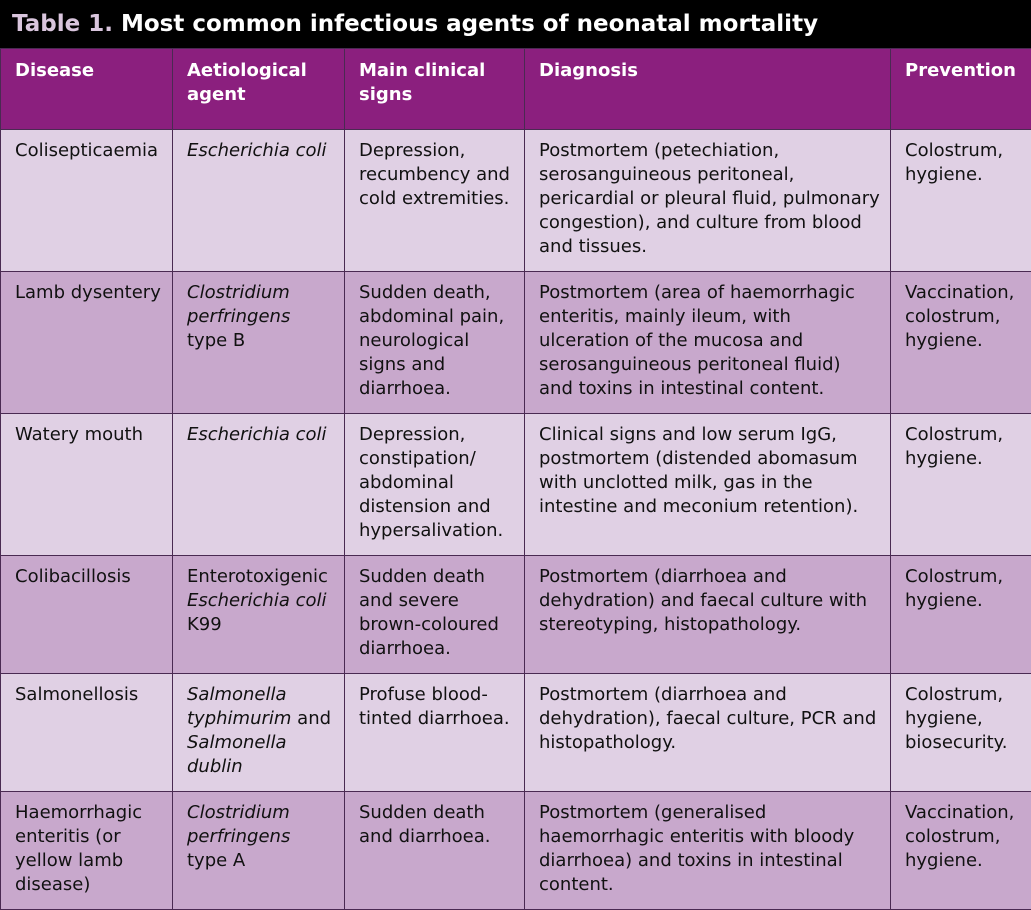 This screenshot has width=1031, height=910. What do you see at coordinates (257, 576) in the screenshot?
I see `agent-text: Enterotoxigenic` at bounding box center [257, 576].